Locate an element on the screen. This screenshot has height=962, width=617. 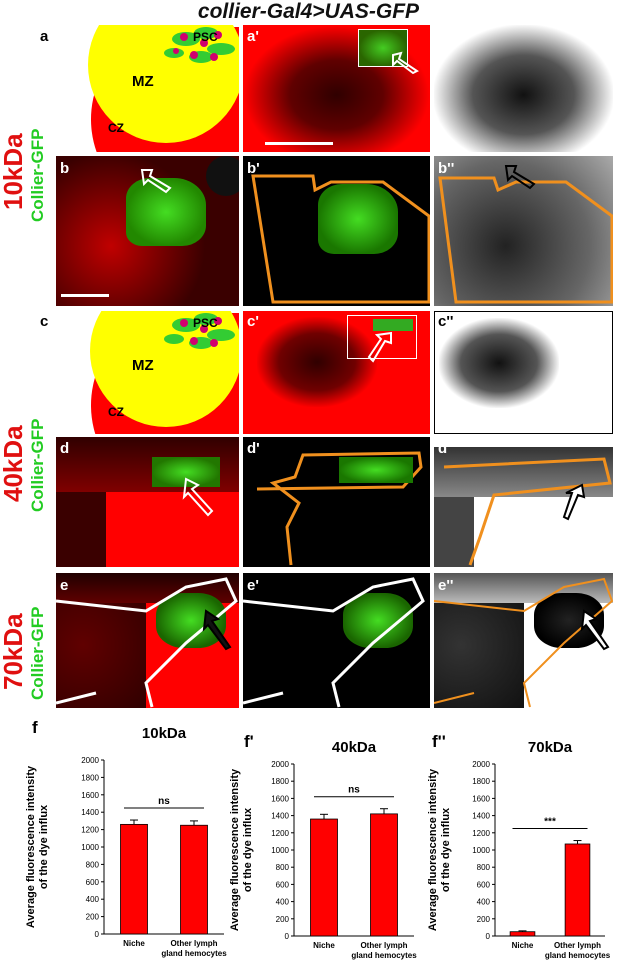
panel-label-b1: b' is located at coordinates (253, 168).